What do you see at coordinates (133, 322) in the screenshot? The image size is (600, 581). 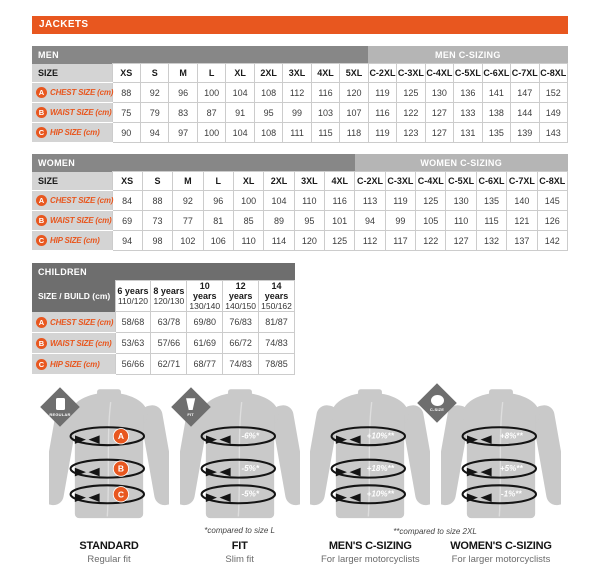 I see `size-value-cell: 58/68` at bounding box center [133, 322].